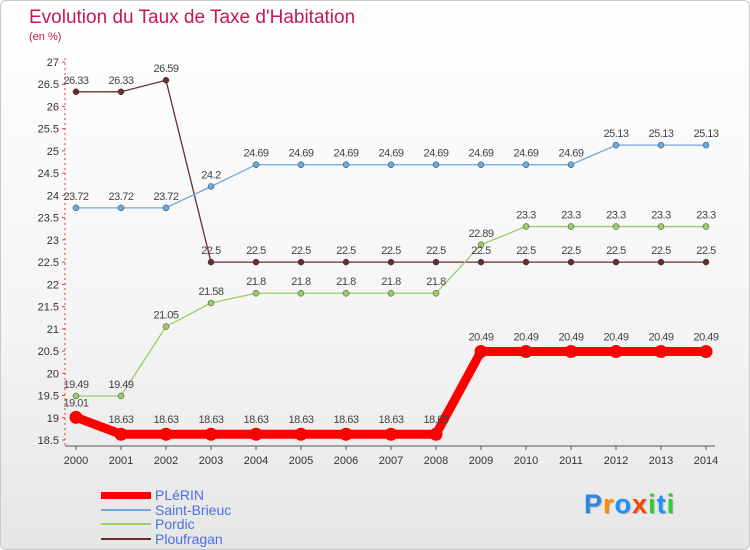 The height and width of the screenshot is (550, 750). What do you see at coordinates (166, 461) in the screenshot?
I see `x-tick-label: 2002` at bounding box center [166, 461].